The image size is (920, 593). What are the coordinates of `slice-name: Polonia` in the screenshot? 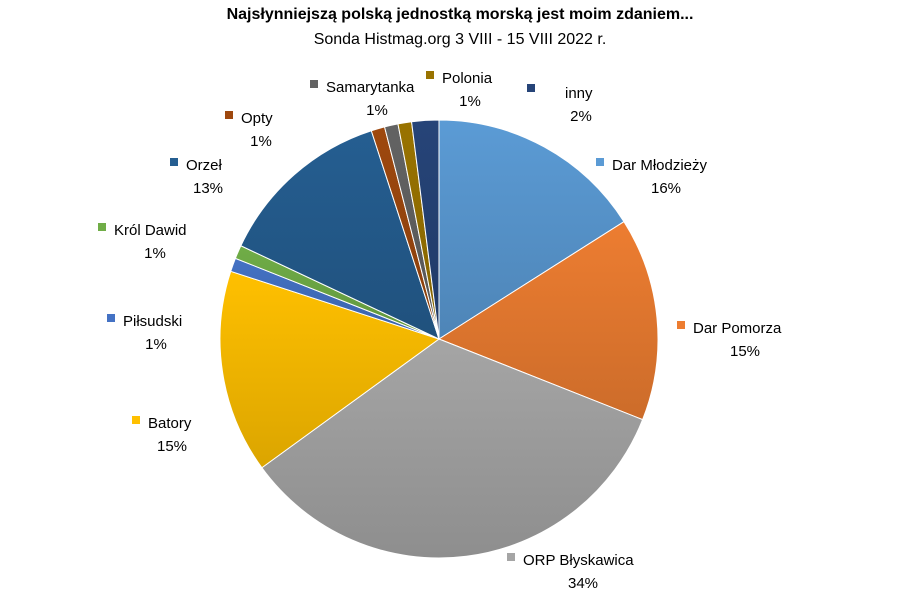 It's located at (467, 78).